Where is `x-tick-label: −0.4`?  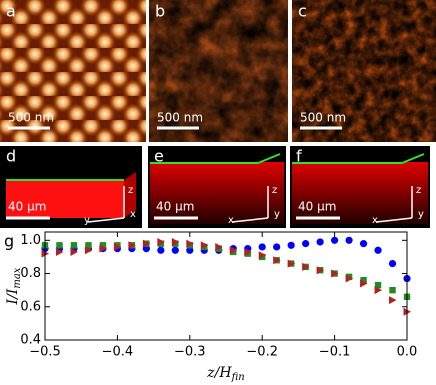
x-tick-label: −0.4 is located at coordinates (118, 352).